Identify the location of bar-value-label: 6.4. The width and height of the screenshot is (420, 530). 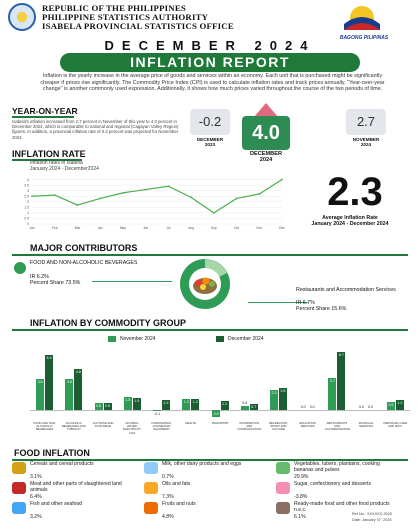
(49, 357).